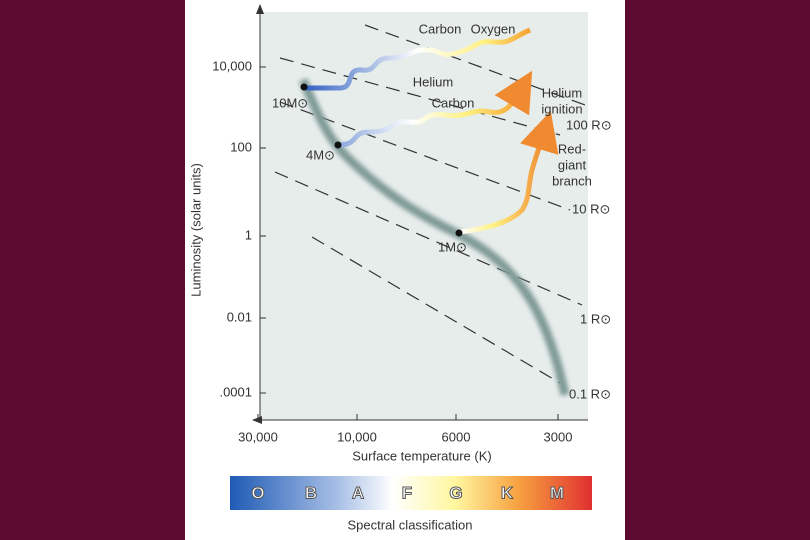  Describe the element at coordinates (232, 65) in the screenshot. I see `y-tick-label: 10,000` at that location.